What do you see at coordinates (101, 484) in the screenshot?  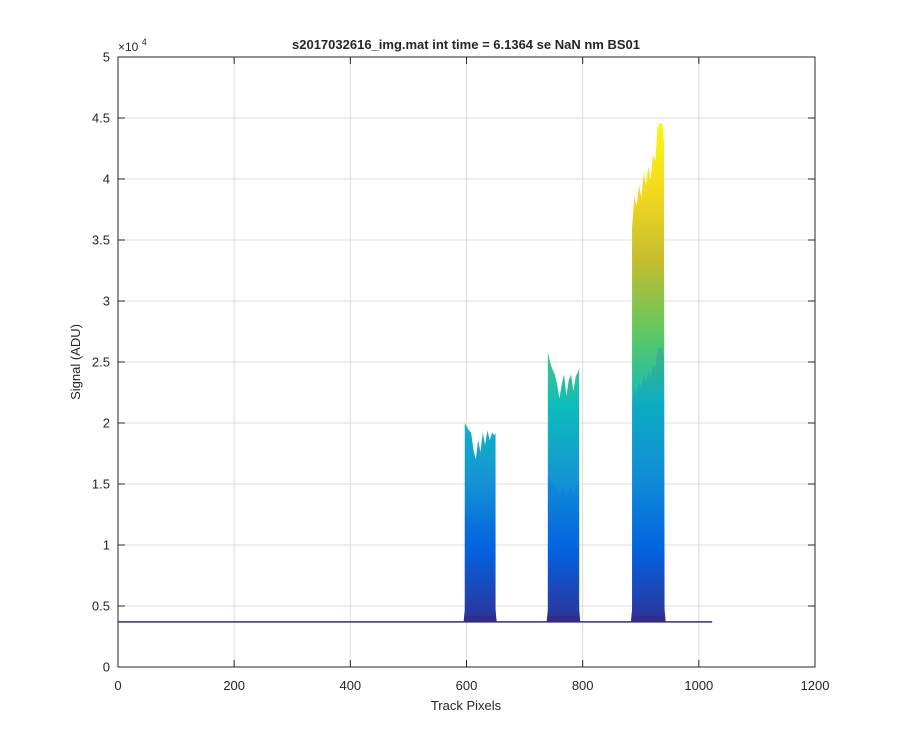 I see `y-tick-label: 1.5` at bounding box center [101, 484].